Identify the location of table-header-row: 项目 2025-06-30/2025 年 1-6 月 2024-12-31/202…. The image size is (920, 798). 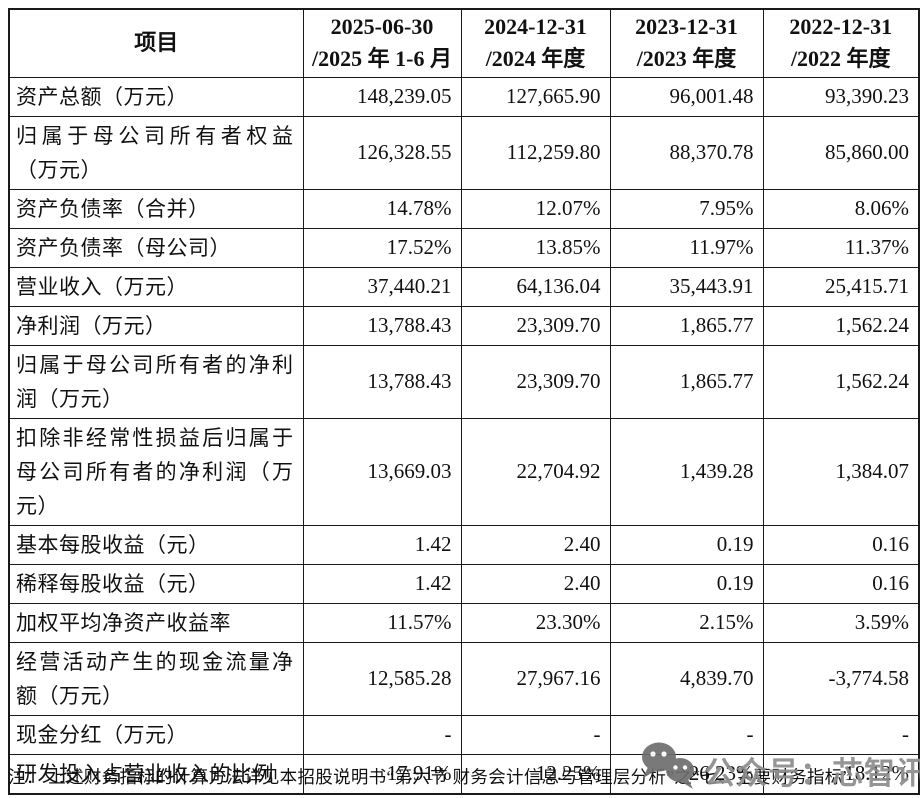
(464, 43).